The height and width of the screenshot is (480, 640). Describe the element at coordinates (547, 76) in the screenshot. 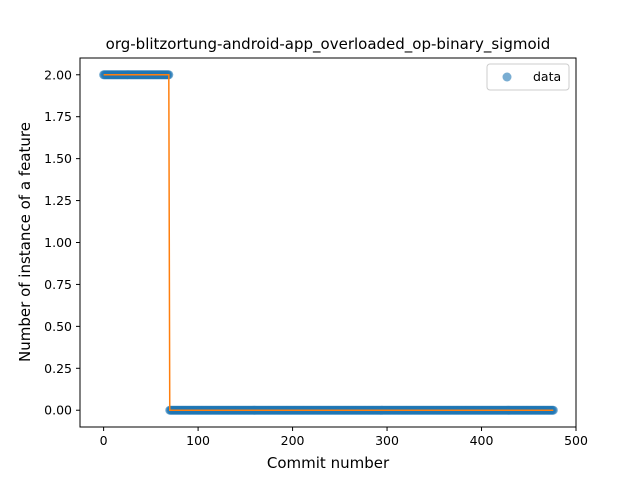

I see `legend-label-data: data` at that location.